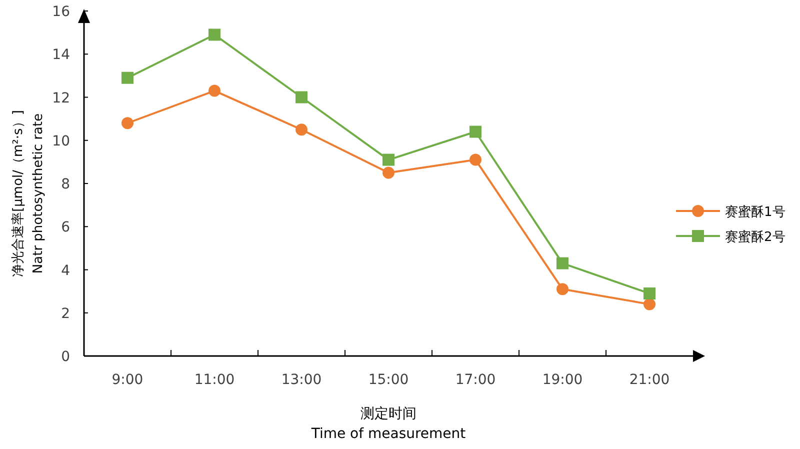 This screenshot has width=800, height=449. I want to click on y-tick-label: 10, so click(61, 141).